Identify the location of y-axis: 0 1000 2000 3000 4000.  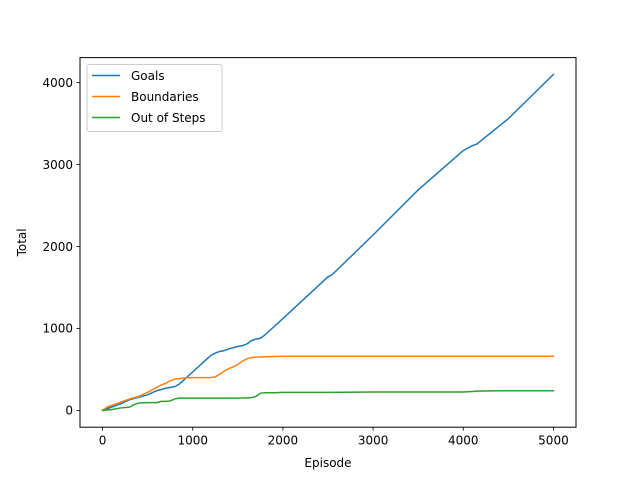
(61, 247).